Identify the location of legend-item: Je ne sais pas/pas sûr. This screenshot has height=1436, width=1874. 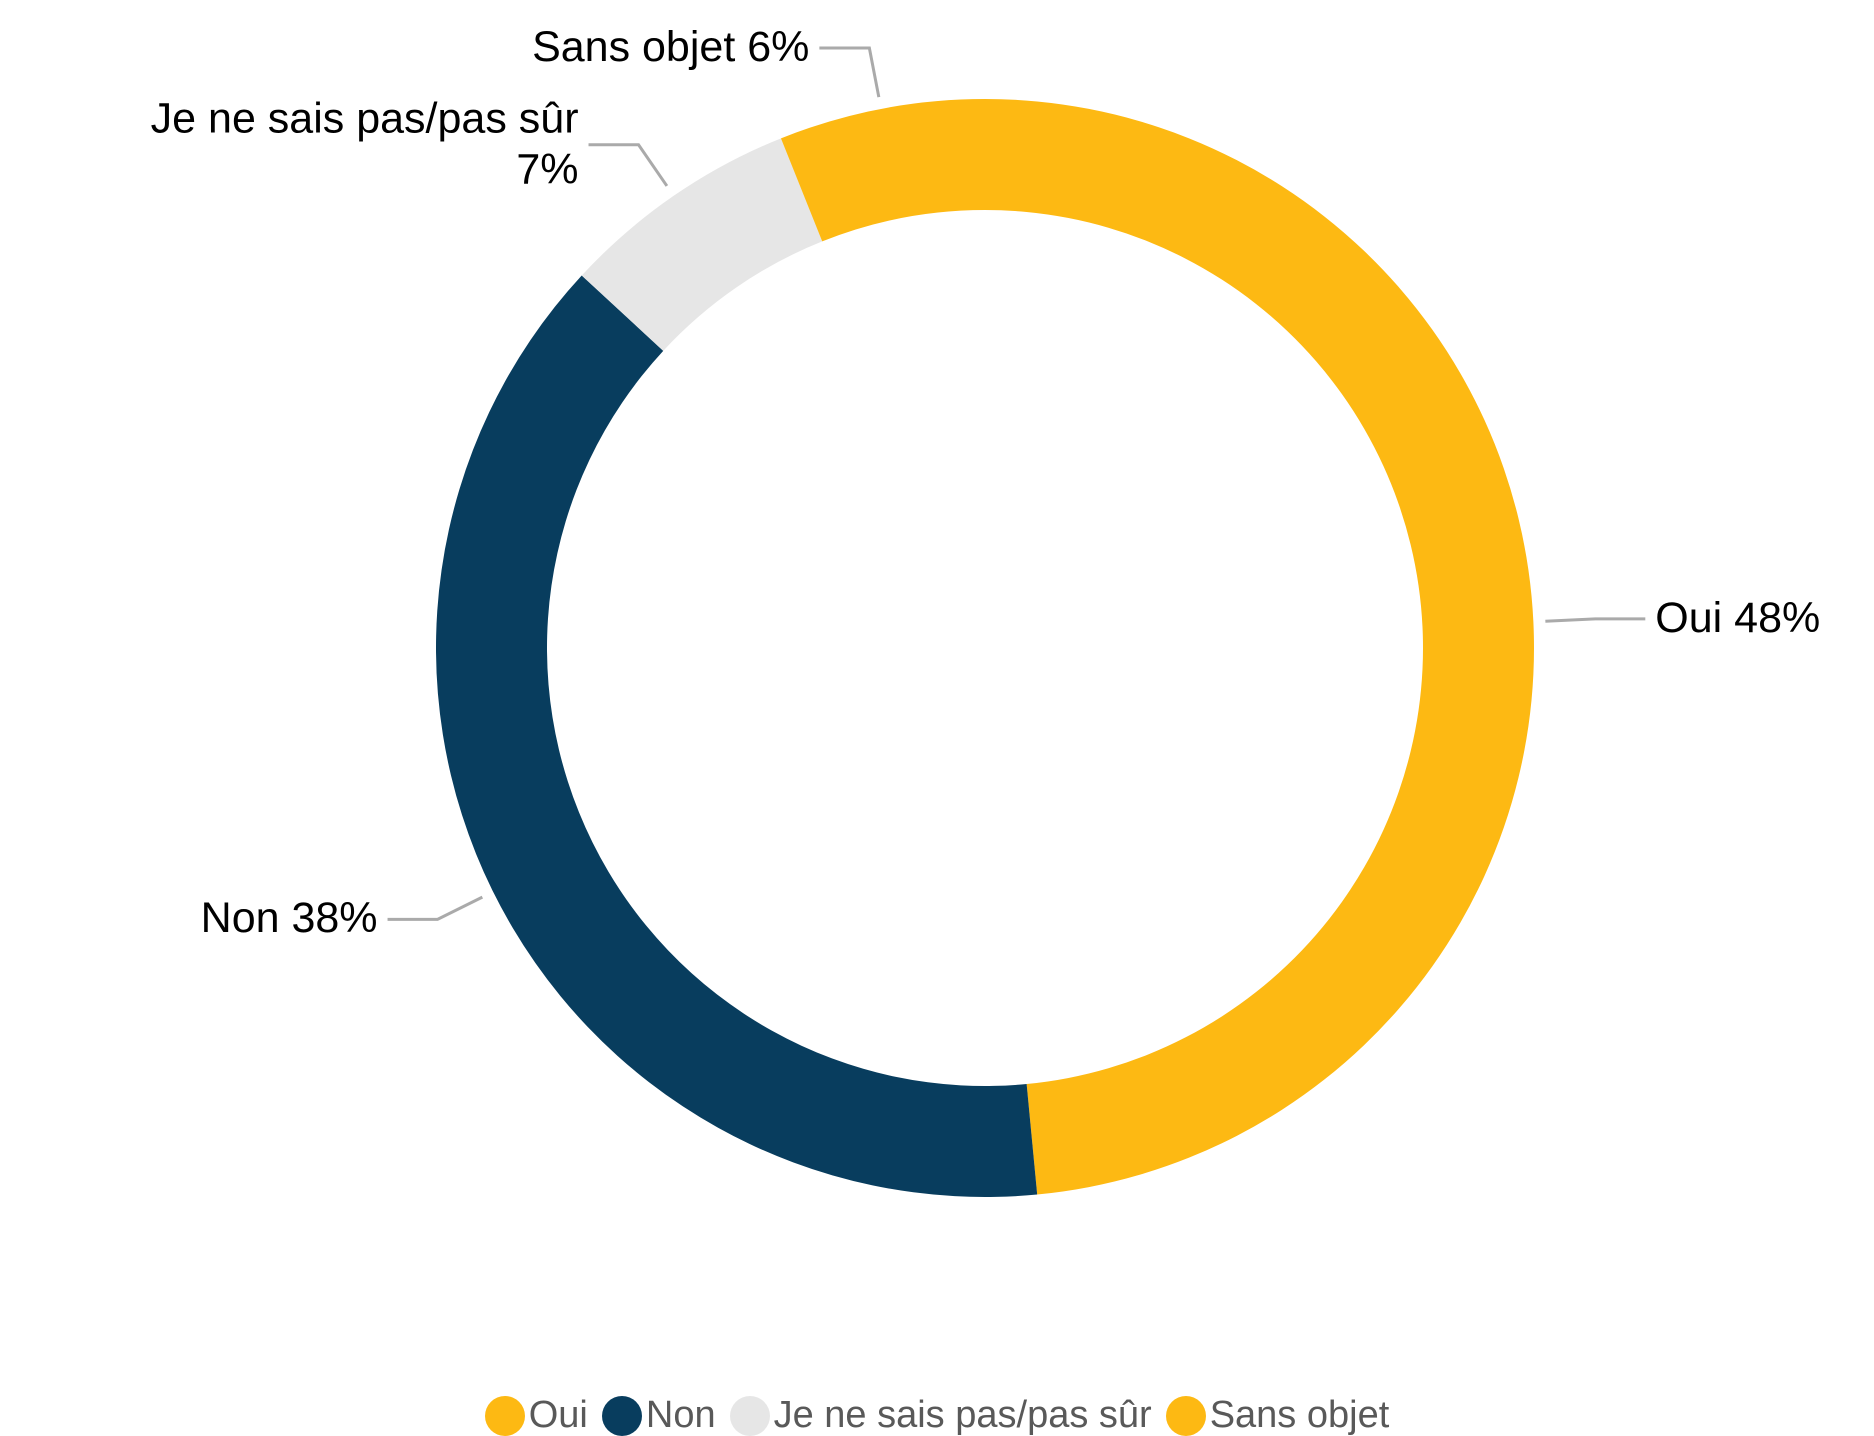
(940, 1415).